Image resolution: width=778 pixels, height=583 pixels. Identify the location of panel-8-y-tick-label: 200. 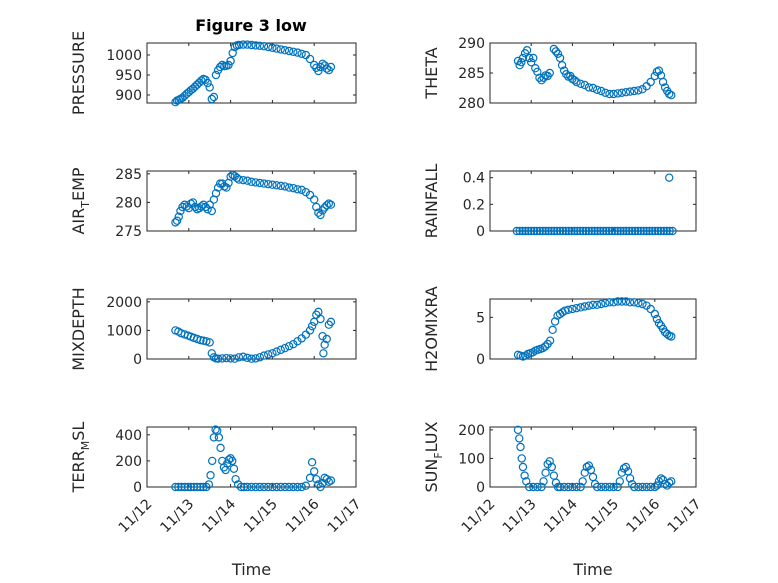
(471, 431).